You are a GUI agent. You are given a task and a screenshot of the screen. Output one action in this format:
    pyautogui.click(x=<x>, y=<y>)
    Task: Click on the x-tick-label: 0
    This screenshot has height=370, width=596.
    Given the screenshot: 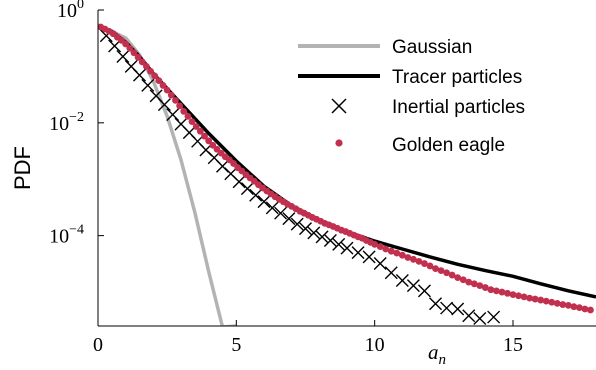 What is the action you would take?
    pyautogui.click(x=98, y=345)
    